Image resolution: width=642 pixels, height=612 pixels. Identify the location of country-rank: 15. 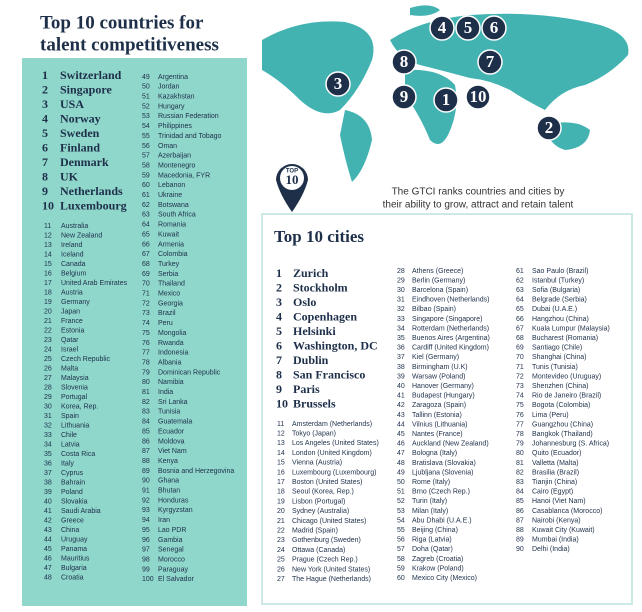
(48, 264).